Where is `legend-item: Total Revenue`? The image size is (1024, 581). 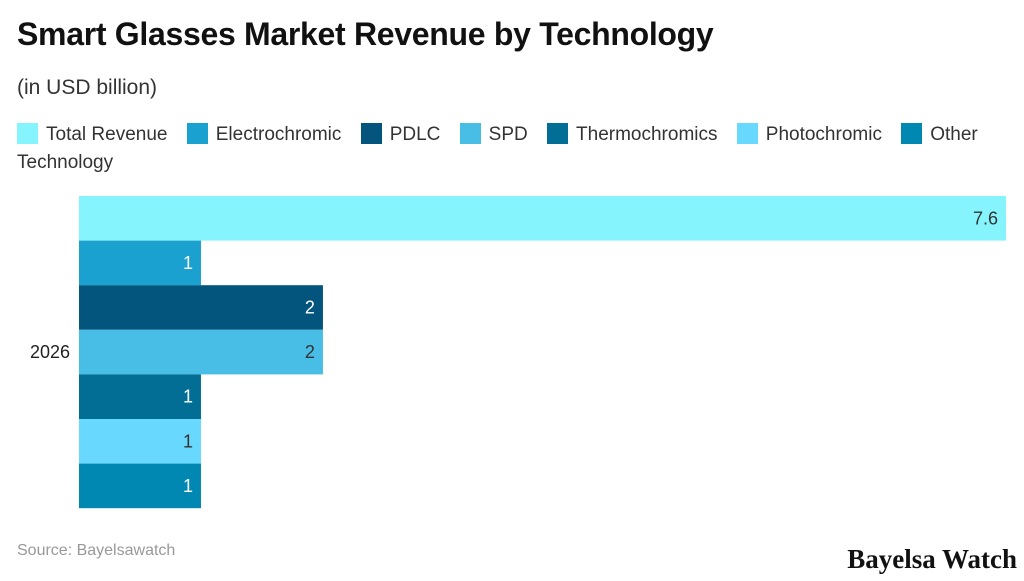
legend-item: Total Revenue is located at coordinates (92, 134).